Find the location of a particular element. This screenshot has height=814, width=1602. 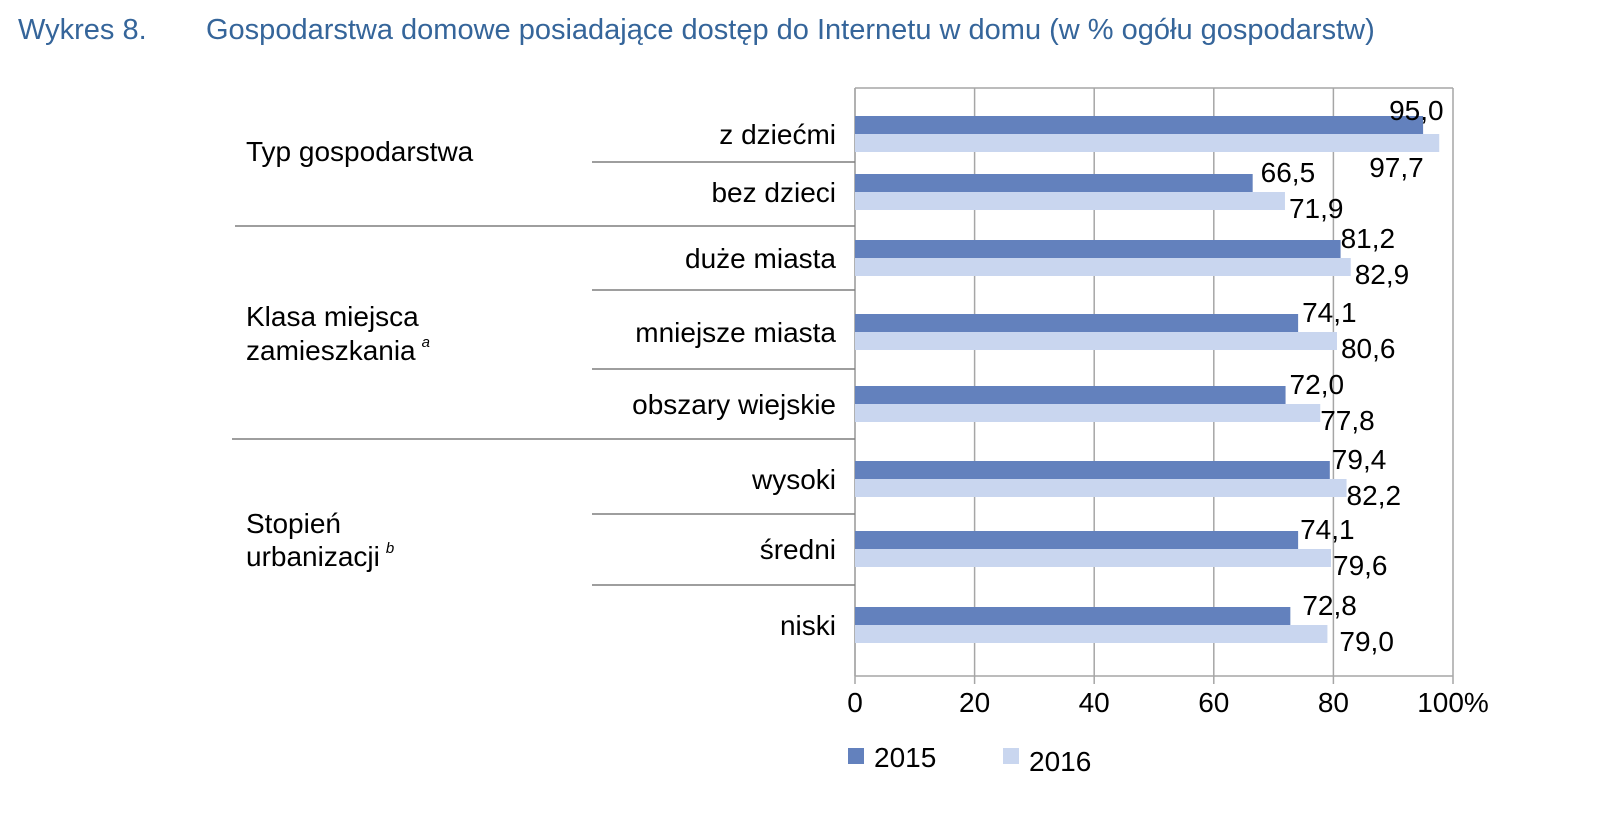

category-label: wysoki is located at coordinates (793, 479).